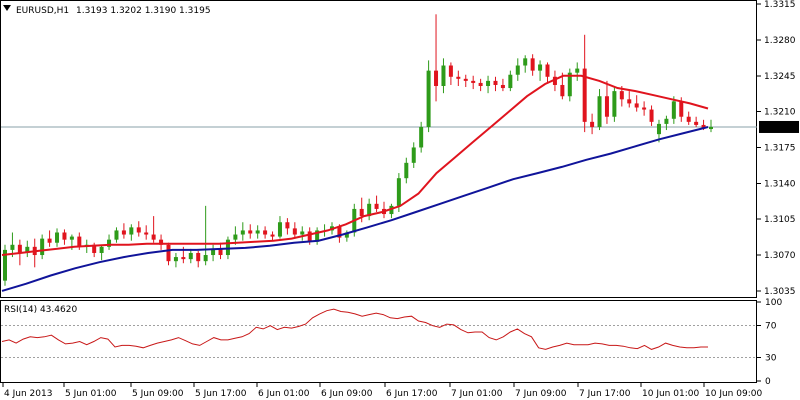  Describe the element at coordinates (354, 329) in the screenshot. I see `rsi-line` at that location.